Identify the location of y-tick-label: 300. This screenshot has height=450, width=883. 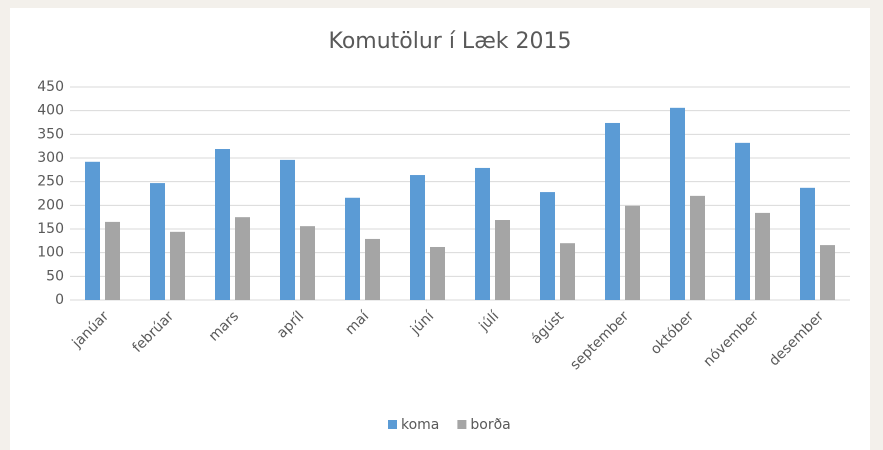
(50, 158).